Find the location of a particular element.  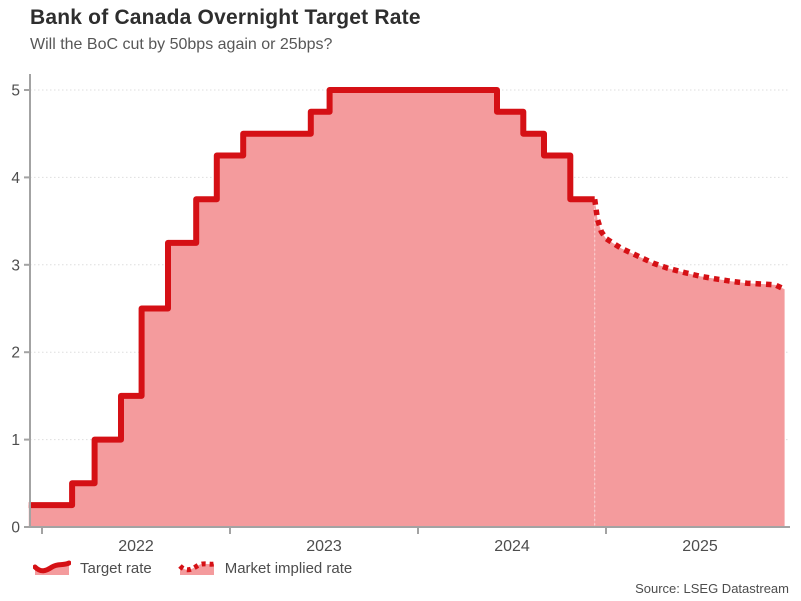

y-tick-label: 1 is located at coordinates (15, 440).